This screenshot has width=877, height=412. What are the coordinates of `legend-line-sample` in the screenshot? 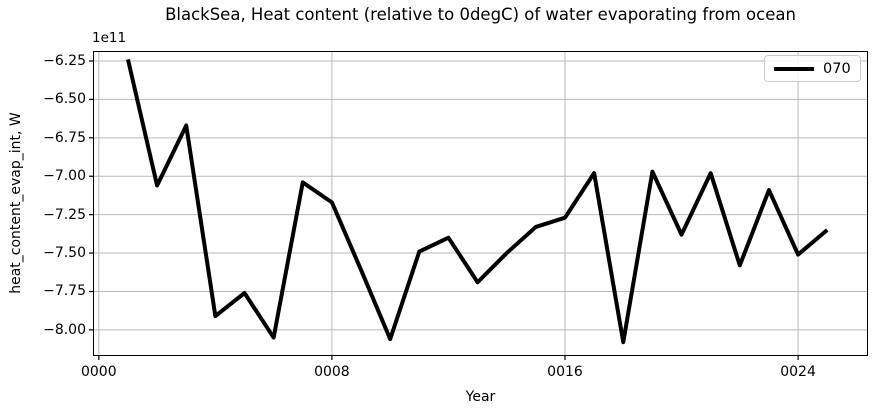 It's located at (794, 68).